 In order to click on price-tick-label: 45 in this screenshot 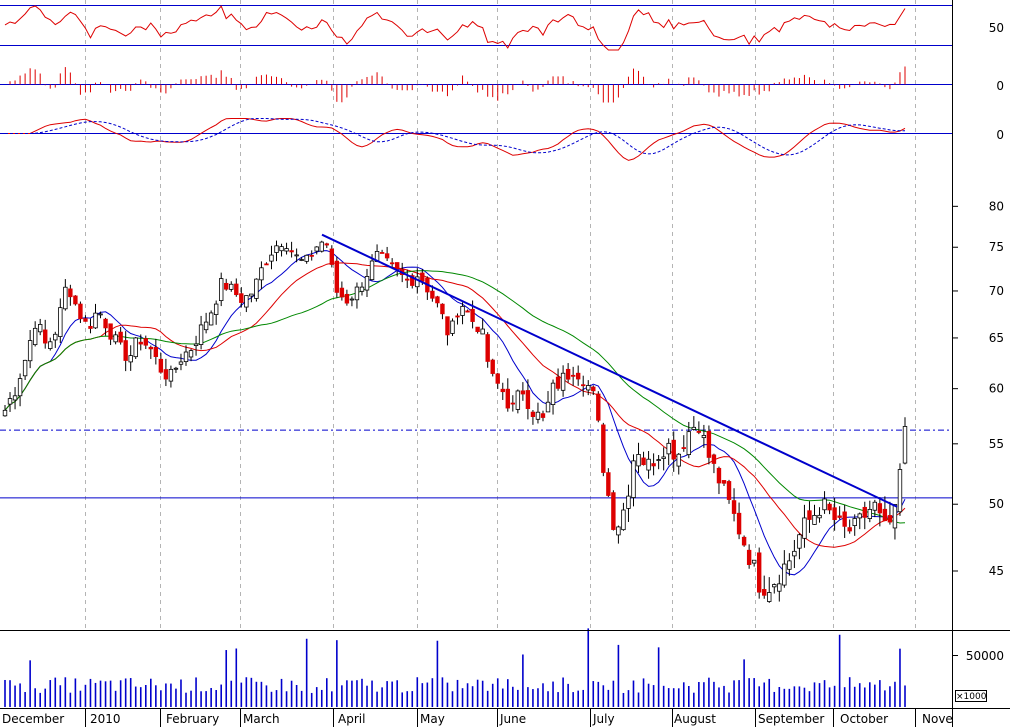, I will do `click(996, 571)`.